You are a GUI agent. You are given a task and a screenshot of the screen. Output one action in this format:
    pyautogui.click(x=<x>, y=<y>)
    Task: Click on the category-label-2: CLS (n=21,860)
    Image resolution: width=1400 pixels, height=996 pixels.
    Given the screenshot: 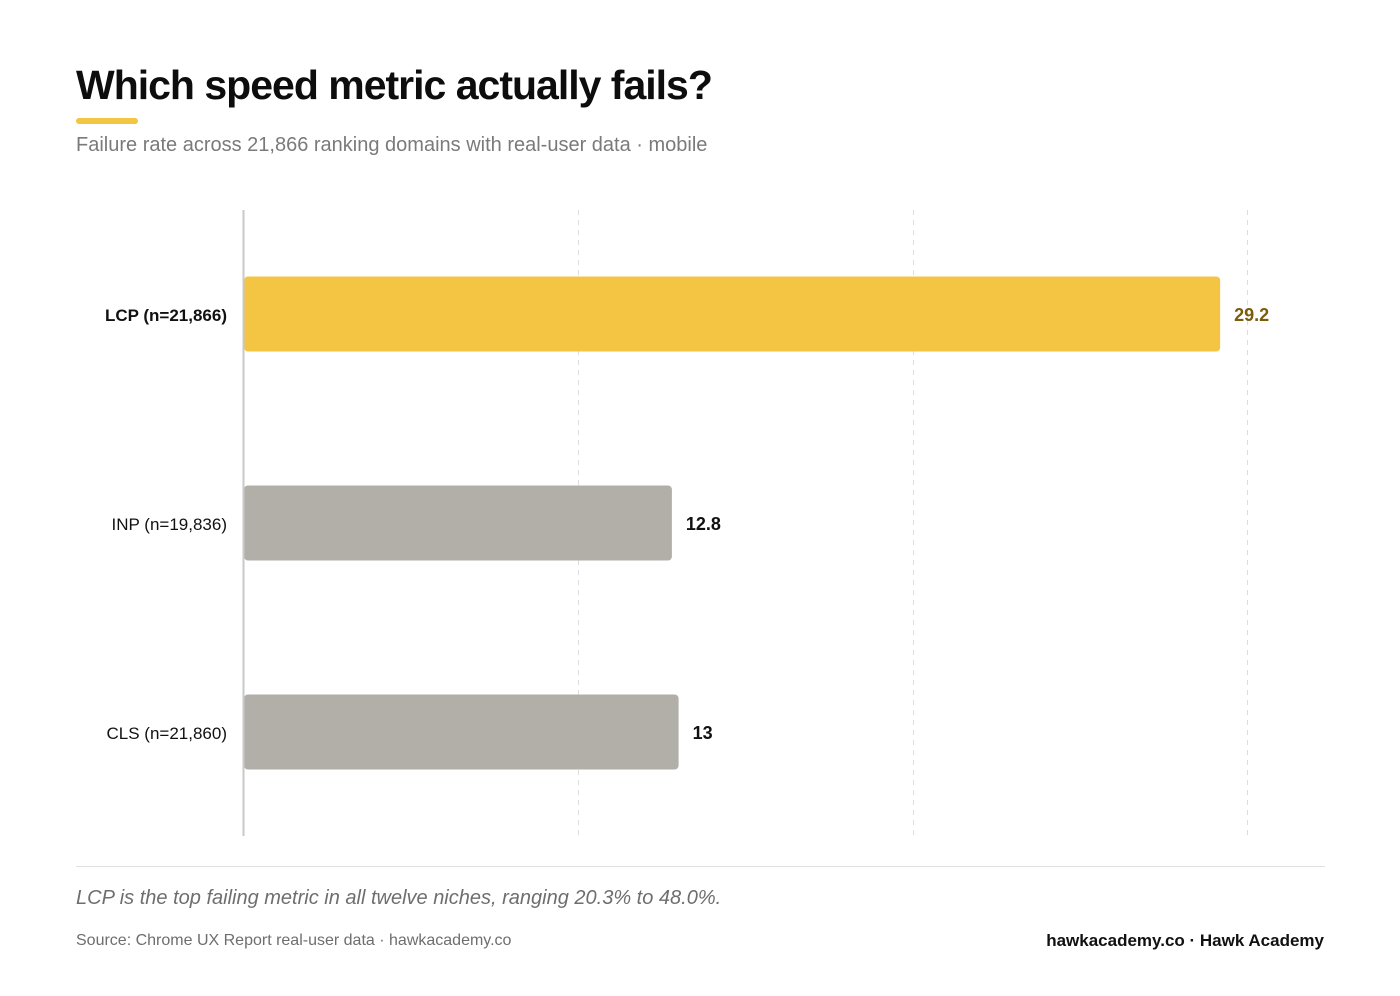 What is the action you would take?
    pyautogui.click(x=167, y=733)
    